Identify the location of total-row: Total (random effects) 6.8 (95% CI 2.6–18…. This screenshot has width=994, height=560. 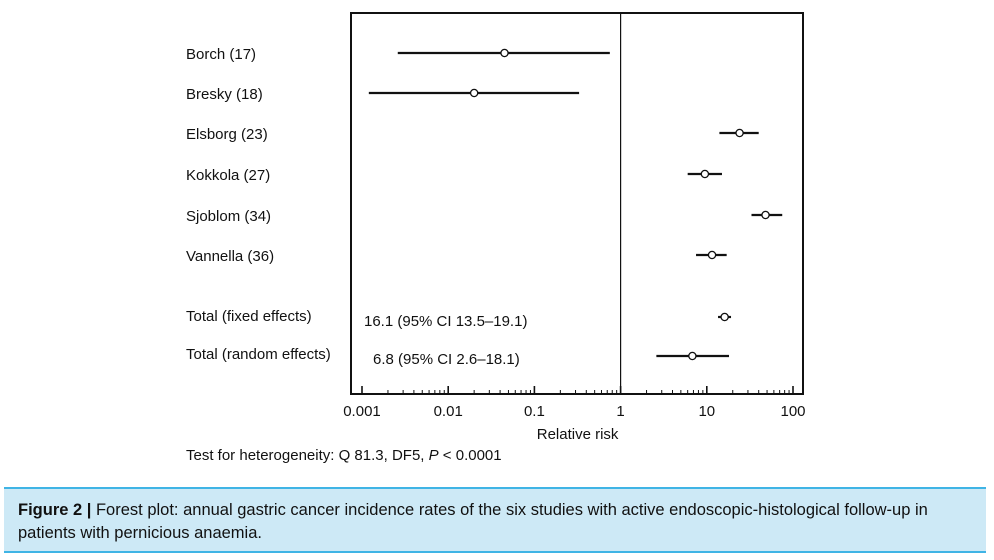
(458, 357).